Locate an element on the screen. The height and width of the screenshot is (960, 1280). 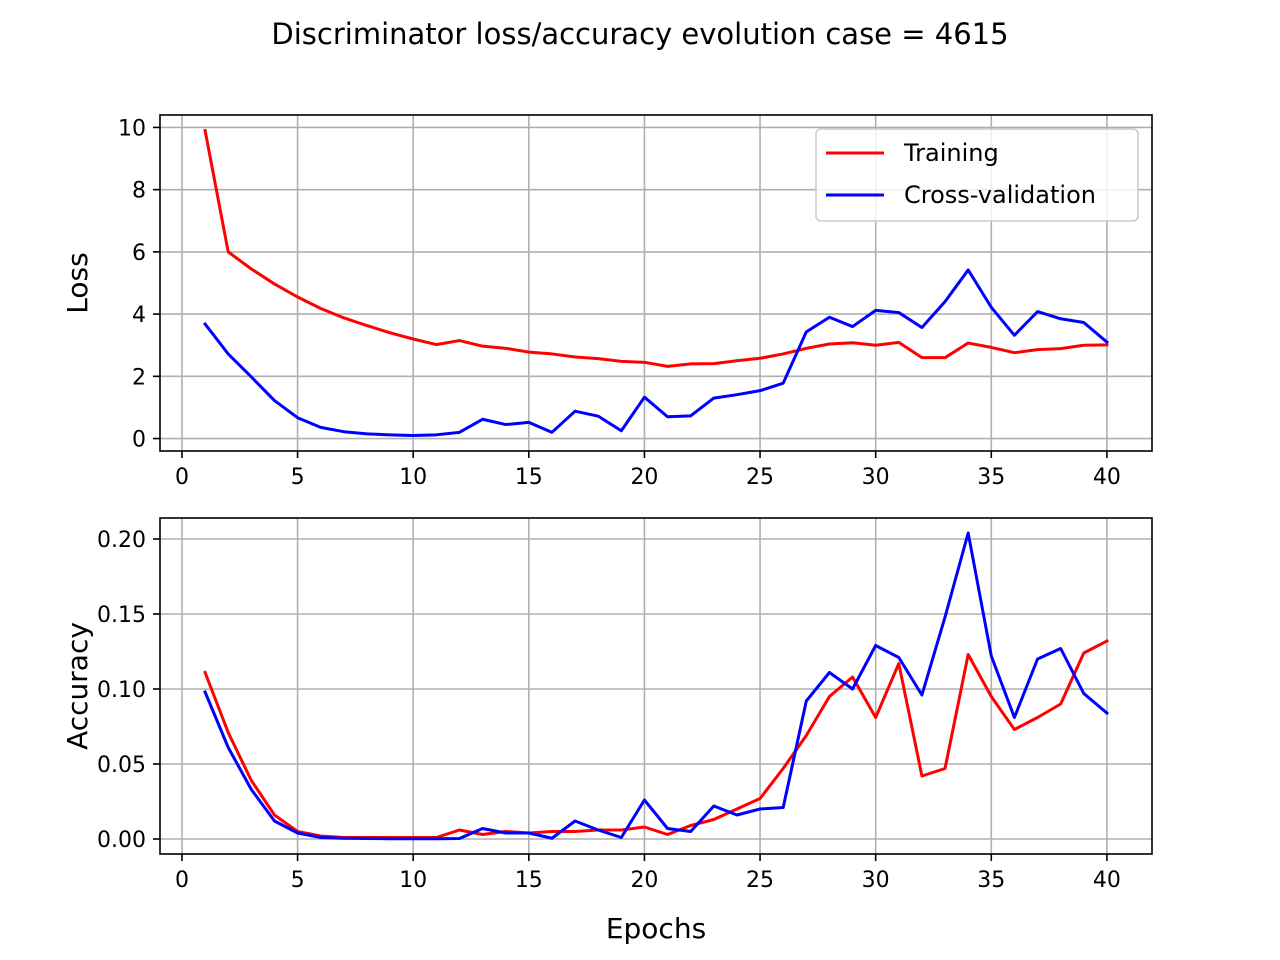
y-tick-label: 10 is located at coordinates (132, 128).